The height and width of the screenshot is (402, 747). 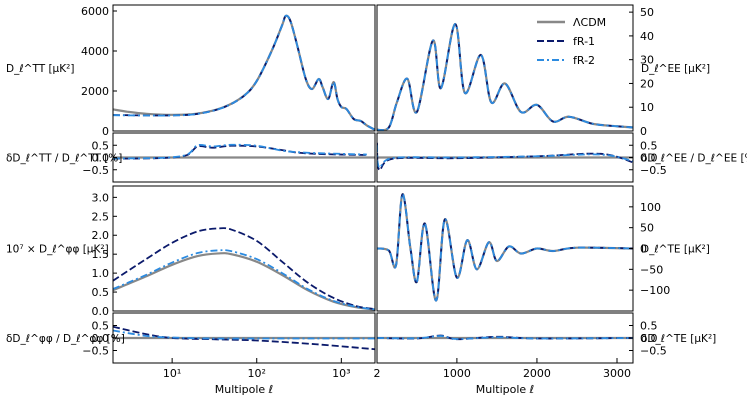 What do you see at coordinates (647, 36) in the screenshot?
I see `ee-ytick-label: 40` at bounding box center [647, 36].